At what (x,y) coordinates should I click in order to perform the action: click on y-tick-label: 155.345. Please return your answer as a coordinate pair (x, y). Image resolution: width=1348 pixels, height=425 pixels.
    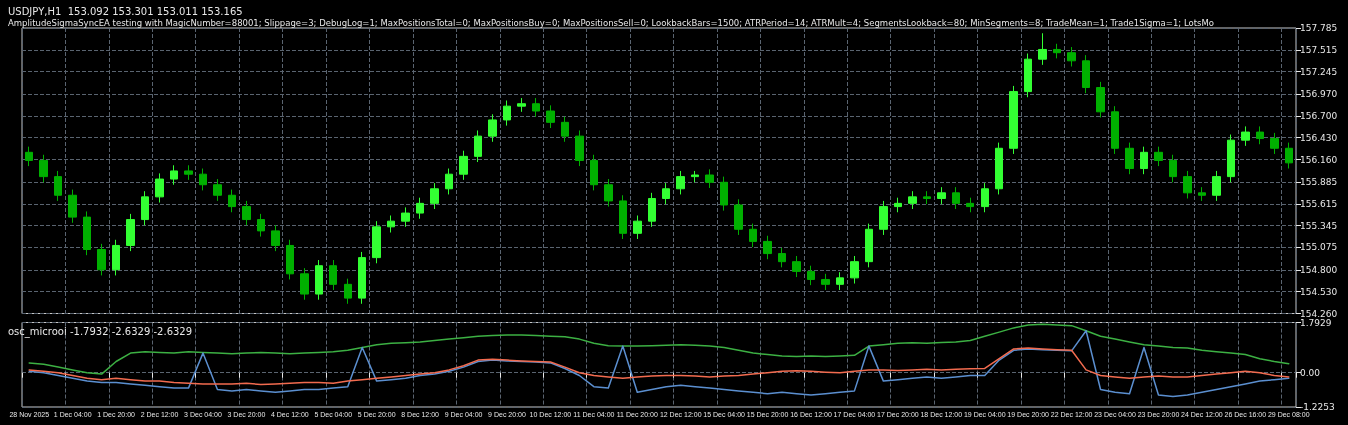
    Looking at the image, I should click on (1319, 225).